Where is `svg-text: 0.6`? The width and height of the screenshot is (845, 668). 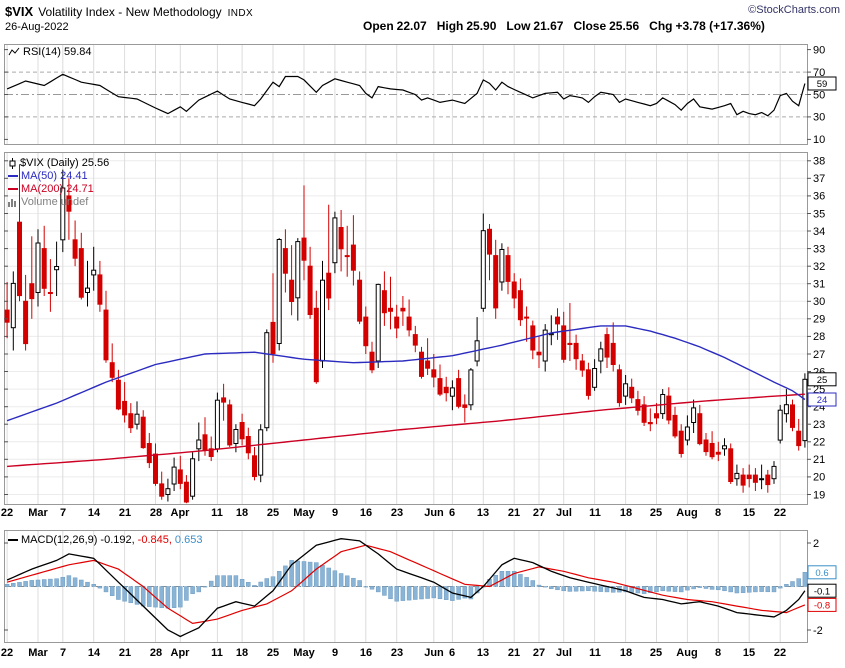 svg-text: 0.6 is located at coordinates (821, 573).